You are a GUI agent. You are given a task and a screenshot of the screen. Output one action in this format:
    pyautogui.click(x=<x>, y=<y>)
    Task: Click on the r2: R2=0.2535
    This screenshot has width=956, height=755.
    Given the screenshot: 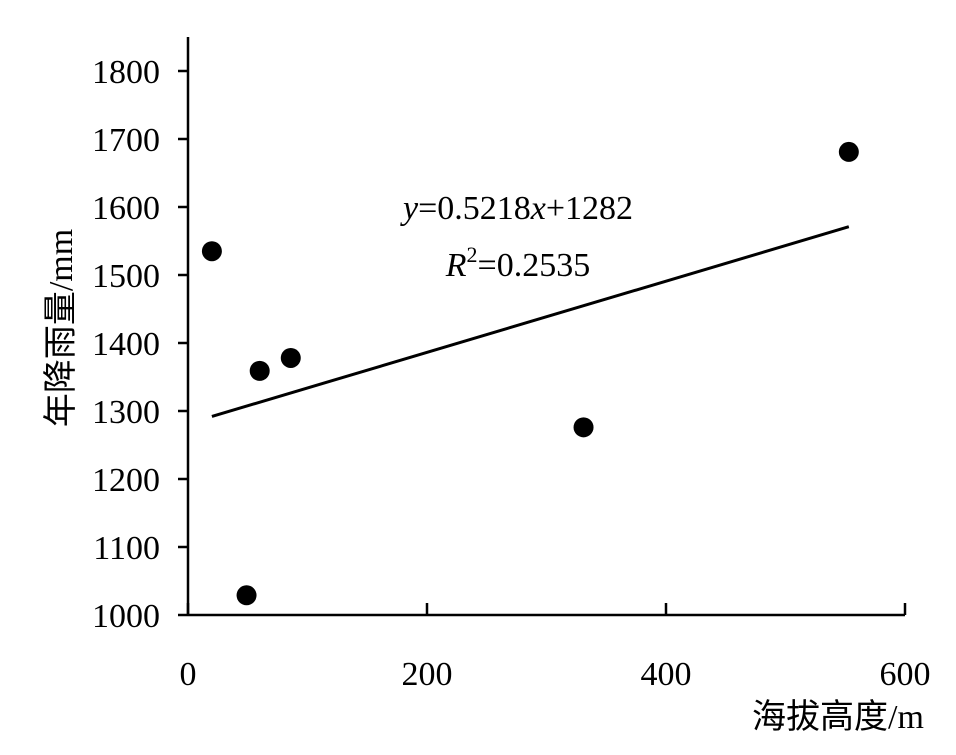 What is the action you would take?
    pyautogui.click(x=517, y=263)
    